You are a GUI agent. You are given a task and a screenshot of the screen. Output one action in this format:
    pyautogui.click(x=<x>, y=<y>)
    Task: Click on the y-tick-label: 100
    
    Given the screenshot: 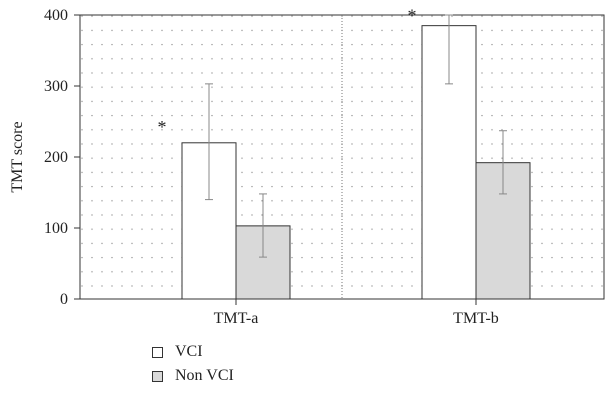 What is the action you would take?
    pyautogui.click(x=56, y=228)
    